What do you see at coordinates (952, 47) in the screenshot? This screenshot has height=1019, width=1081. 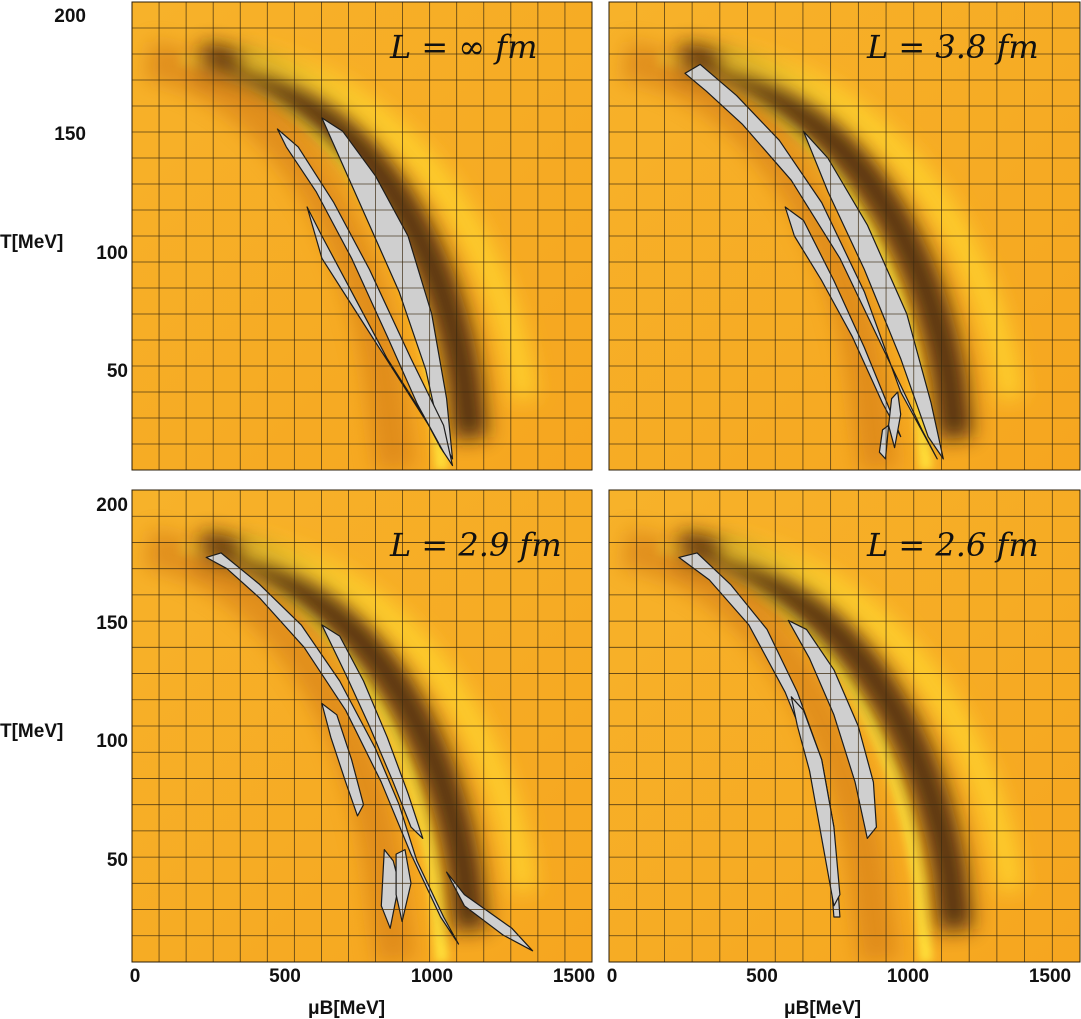 I see `panel-label-tr: L = 3.8 fm` at bounding box center [952, 47].